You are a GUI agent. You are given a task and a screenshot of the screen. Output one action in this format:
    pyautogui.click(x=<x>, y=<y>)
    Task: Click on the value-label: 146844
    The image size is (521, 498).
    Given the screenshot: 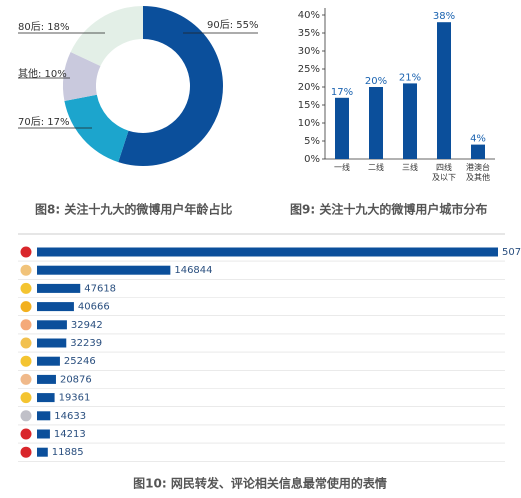 What is the action you would take?
    pyautogui.click(x=193, y=270)
    